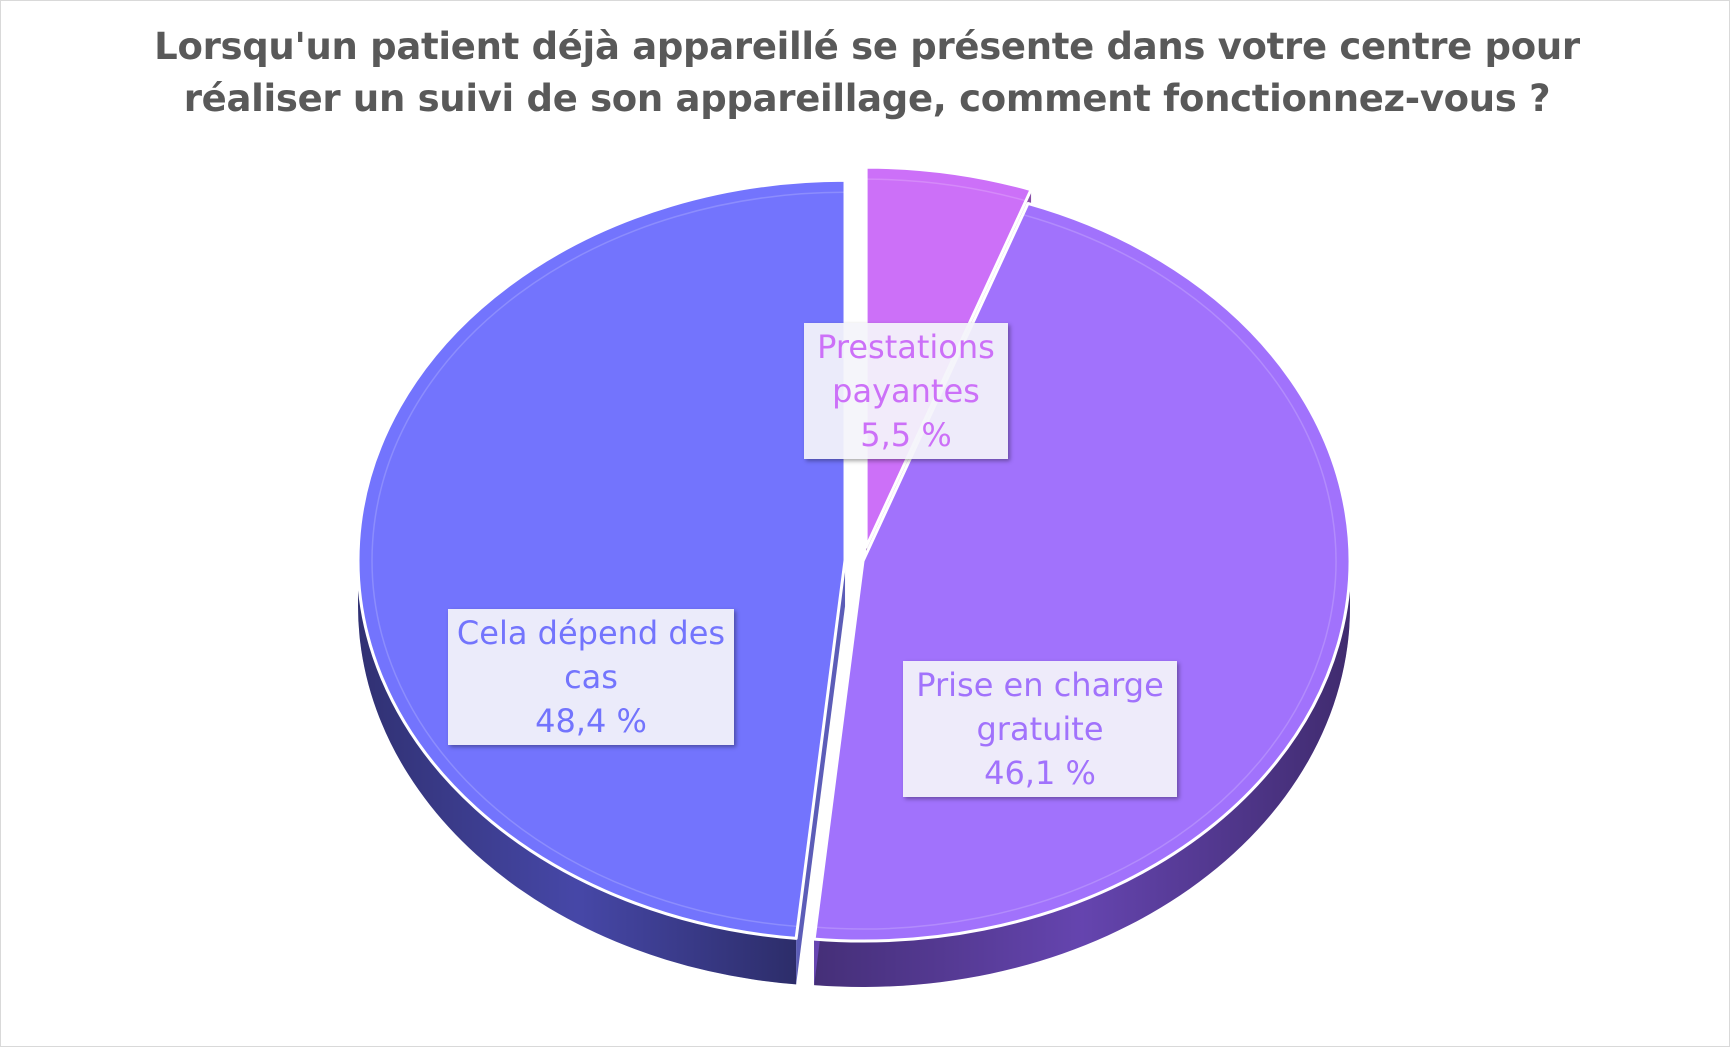 This screenshot has width=1732, height=1049. Describe the element at coordinates (577, 772) in the screenshot. I see `pie-side-shade-cela-d-pend-des-cas` at that location.